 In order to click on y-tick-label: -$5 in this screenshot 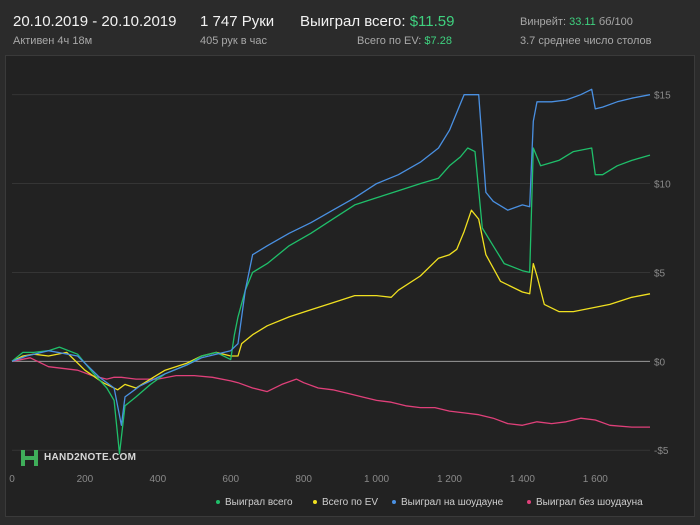, I will do `click(661, 451)`.